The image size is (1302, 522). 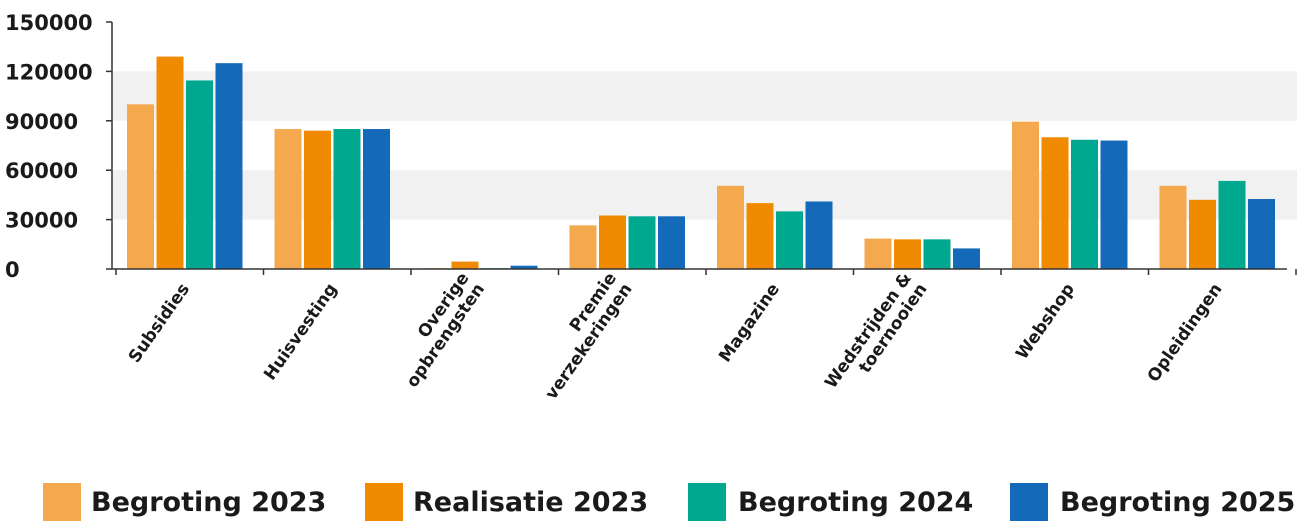 What do you see at coordinates (49, 146) in the screenshot?
I see `y-tick-labels: 0 30000 60000 90000 120000 150000` at bounding box center [49, 146].